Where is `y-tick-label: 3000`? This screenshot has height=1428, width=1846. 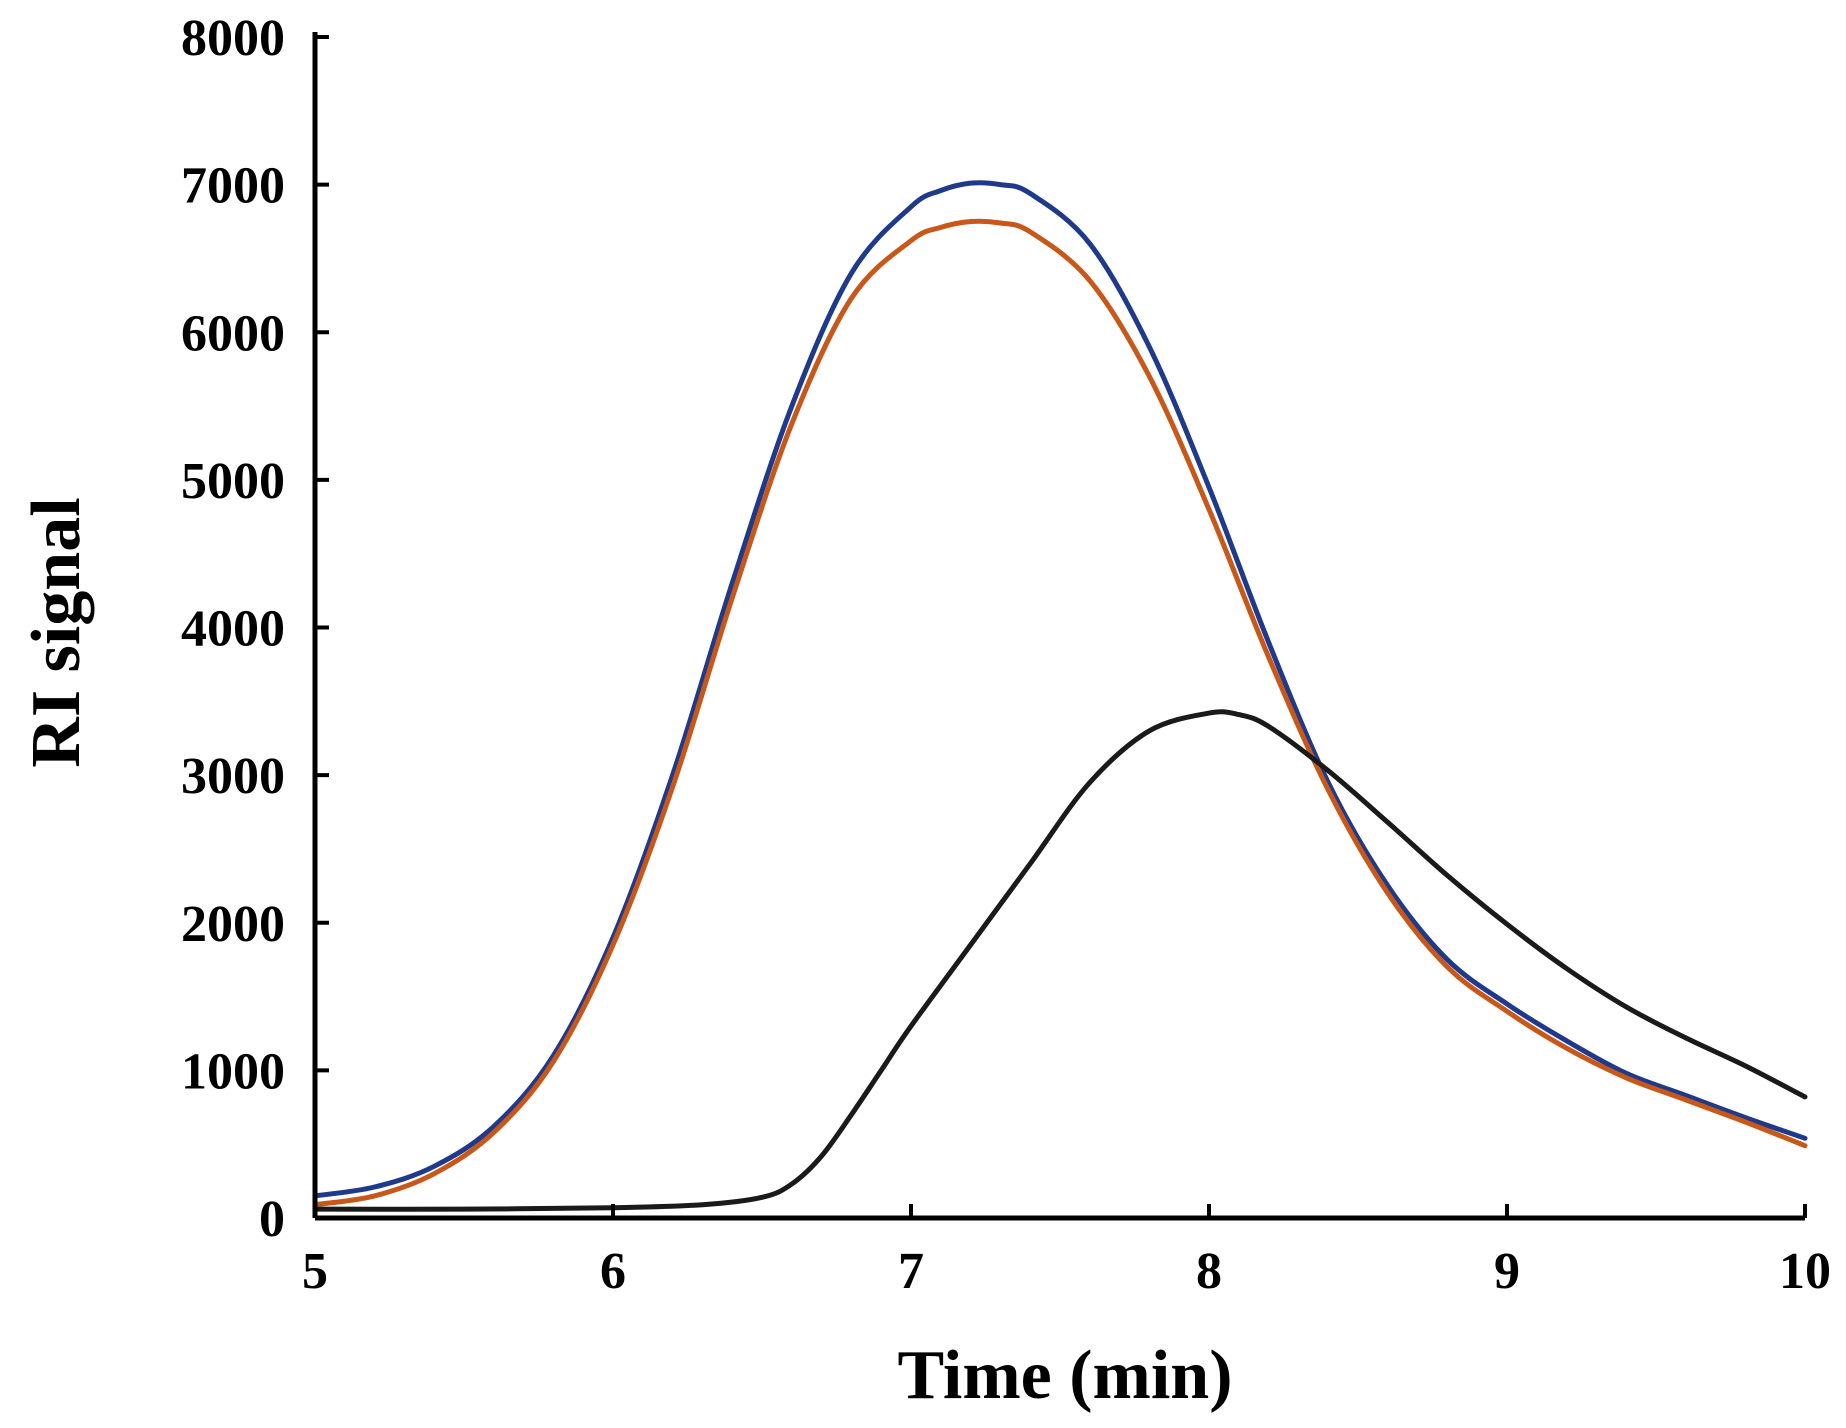 y-tick-label: 3000 is located at coordinates (233, 776).